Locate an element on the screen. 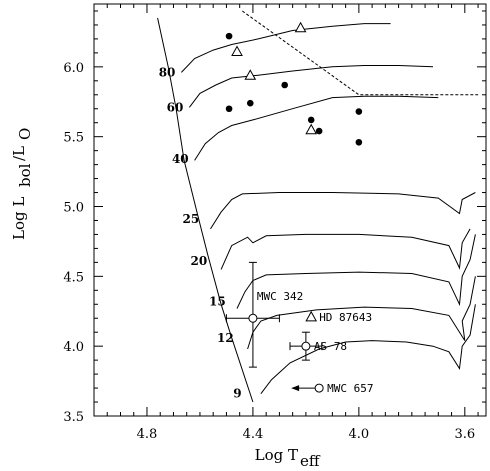  y-tick-label: 4.5 is located at coordinates (73, 277).